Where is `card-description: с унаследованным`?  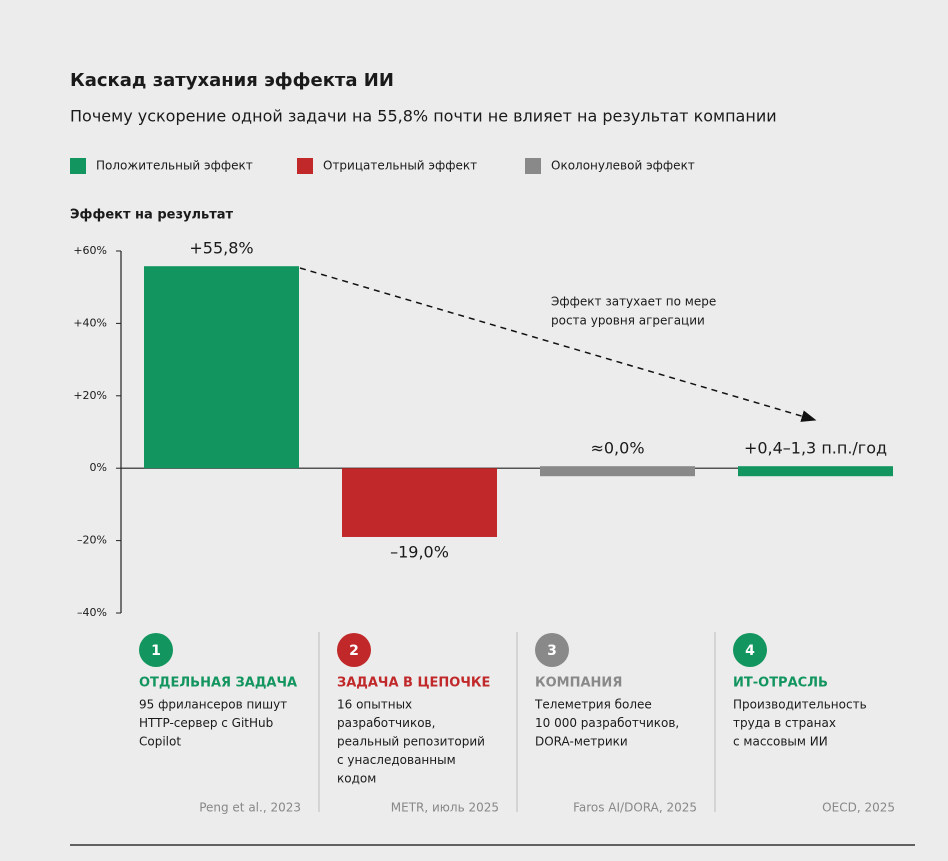
card-description: с унаследованным is located at coordinates (396, 760).